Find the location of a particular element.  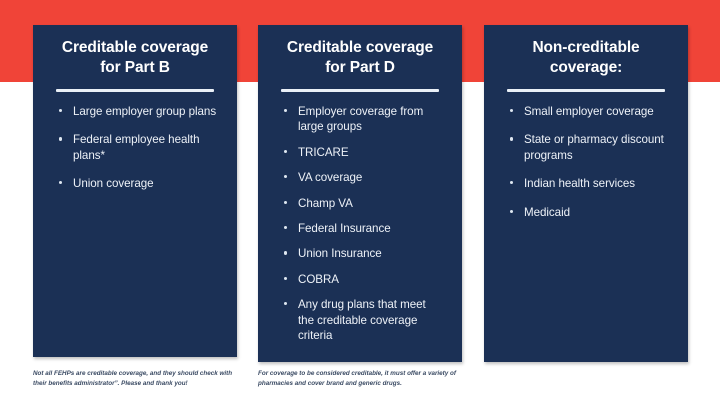

list-item: Indian health services is located at coordinates (590, 183).